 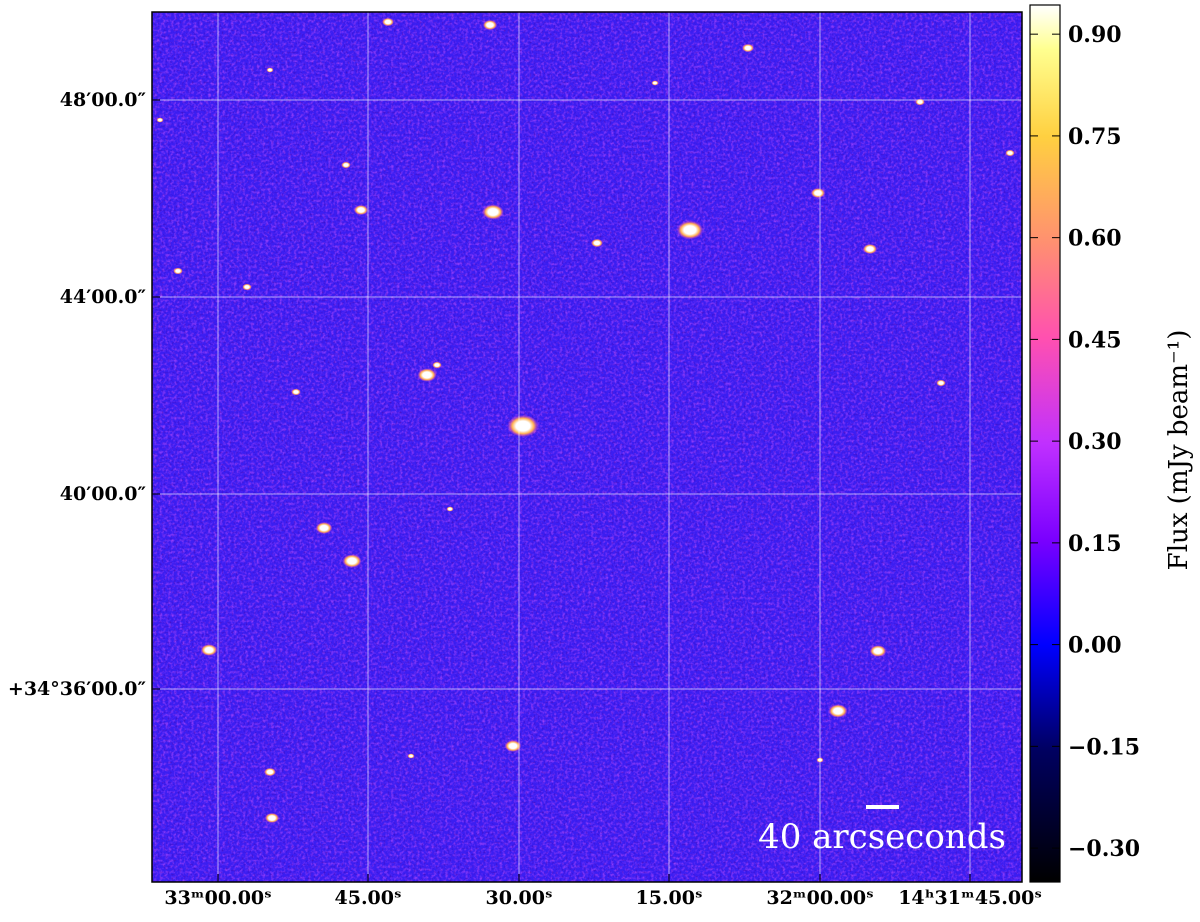 I want to click on colorbar-tick-label: 0.45, so click(x=1095, y=340).